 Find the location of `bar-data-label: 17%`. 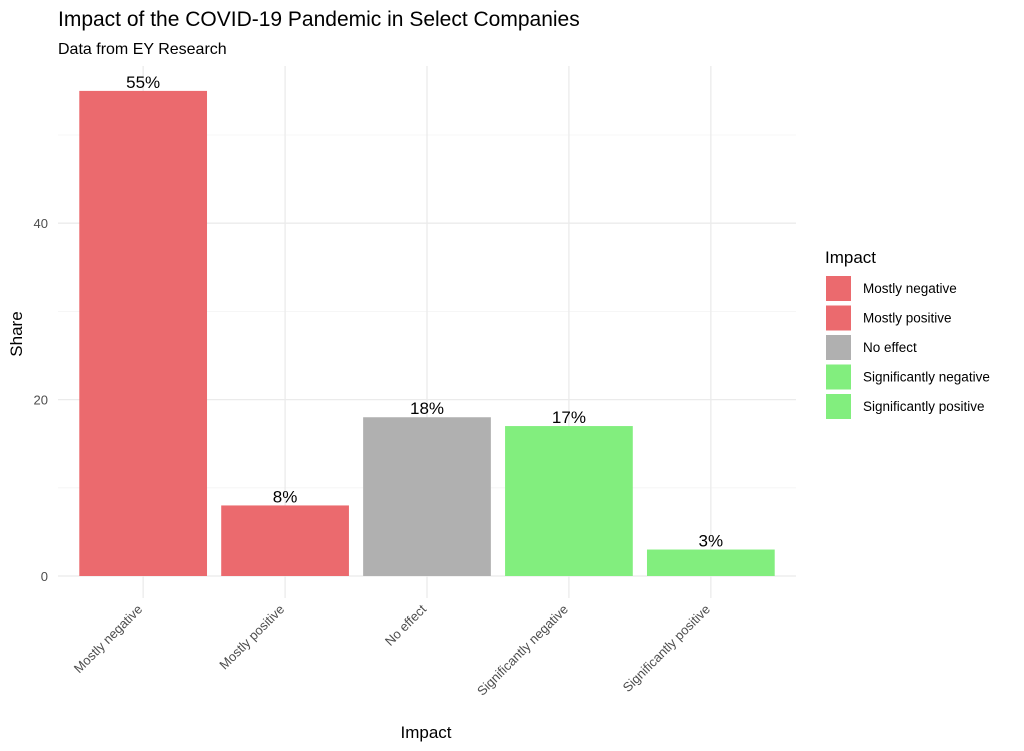

bar-data-label: 17% is located at coordinates (569, 417).